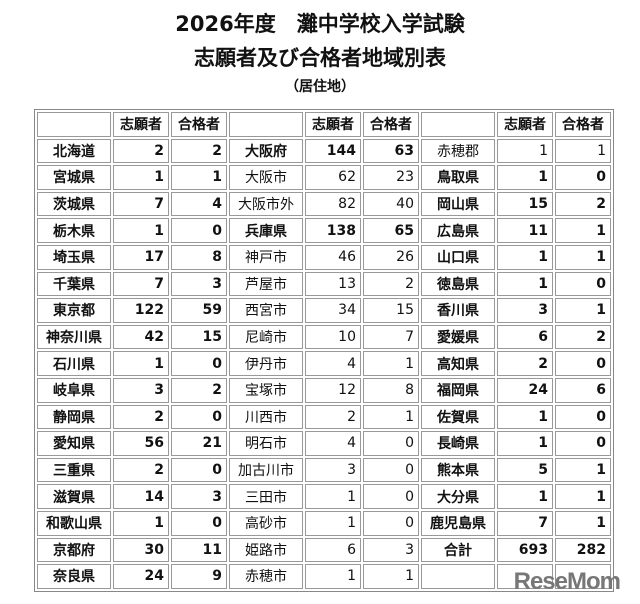 This screenshot has width=640, height=604. What do you see at coordinates (141, 576) in the screenshot?
I see `applicants-cell: 24` at bounding box center [141, 576].